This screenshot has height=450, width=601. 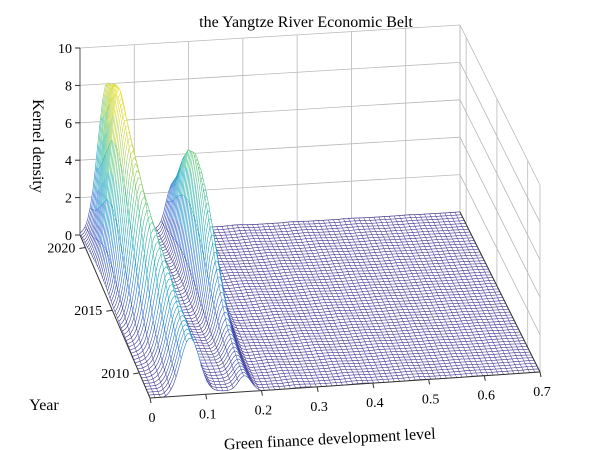 I want to click on grid-line, so click(x=270, y=148).